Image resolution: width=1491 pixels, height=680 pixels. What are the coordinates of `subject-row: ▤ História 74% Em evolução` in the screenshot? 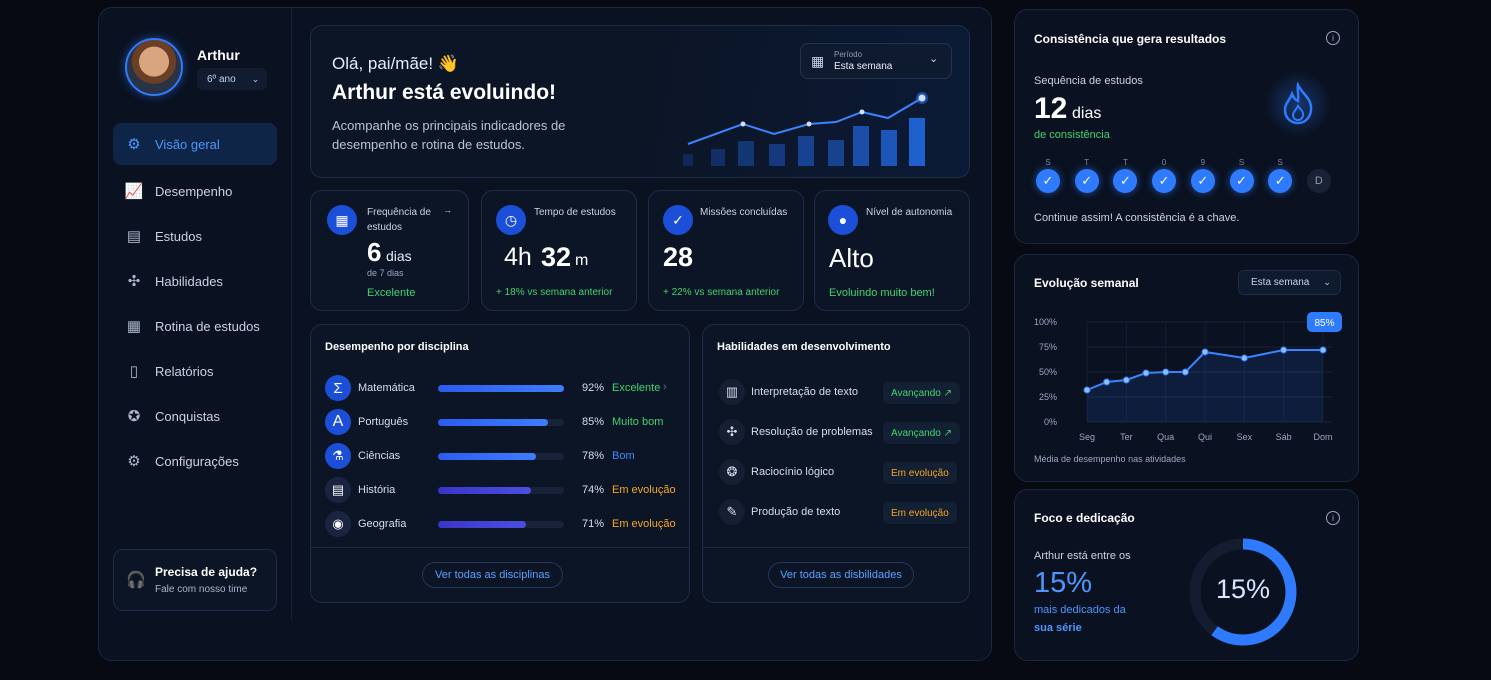 It's located at (501, 489).